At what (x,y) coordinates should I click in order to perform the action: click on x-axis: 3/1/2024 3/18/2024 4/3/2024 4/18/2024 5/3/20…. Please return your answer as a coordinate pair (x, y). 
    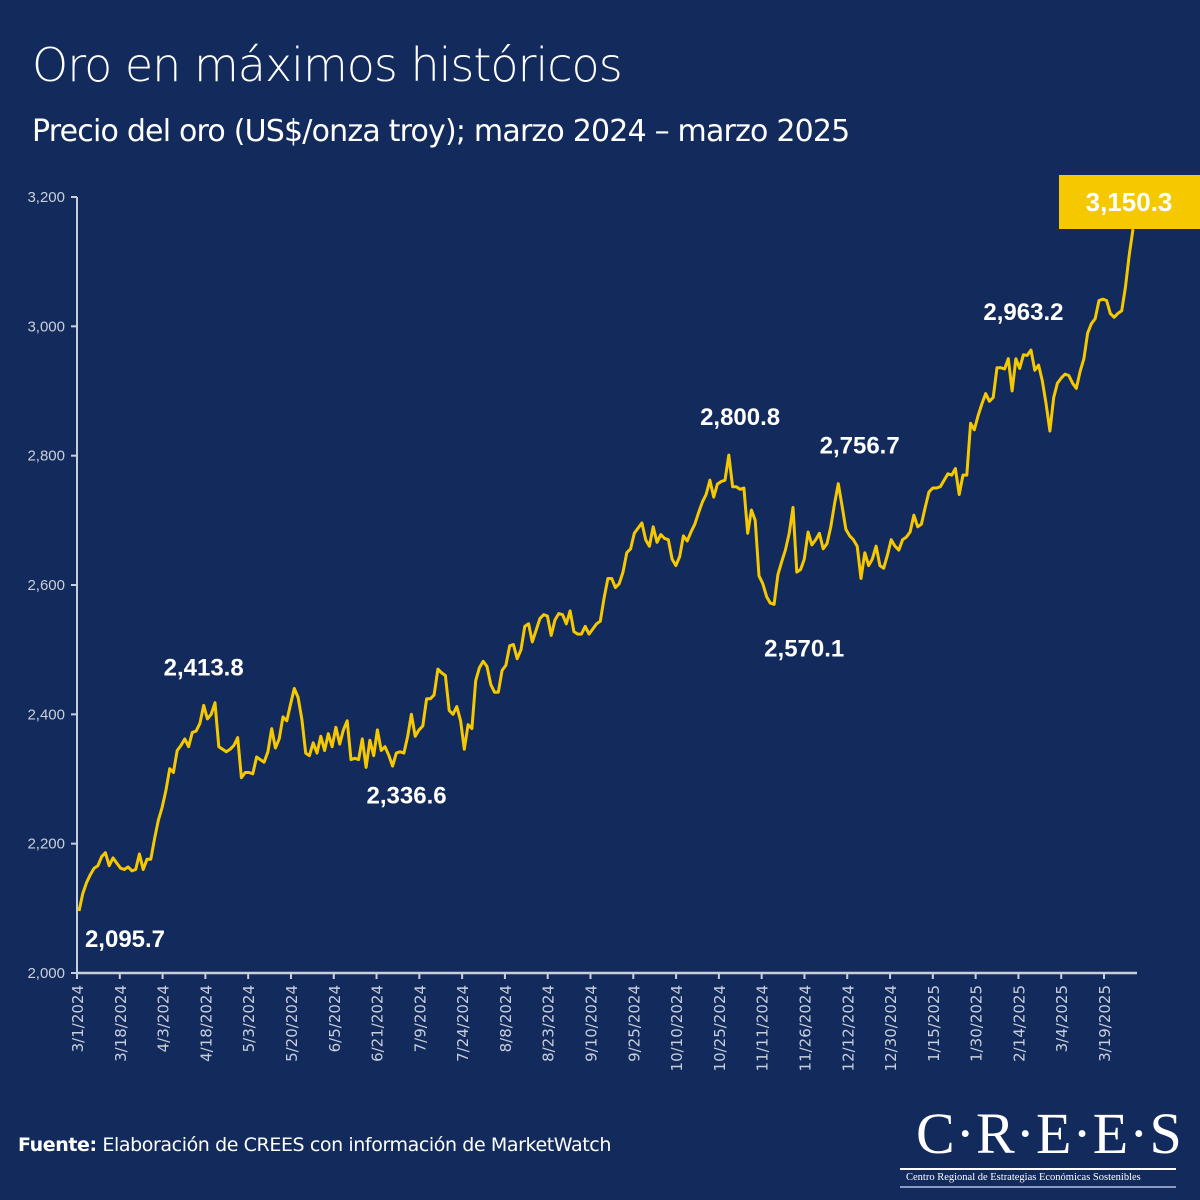
    Looking at the image, I should click on (603, 1021).